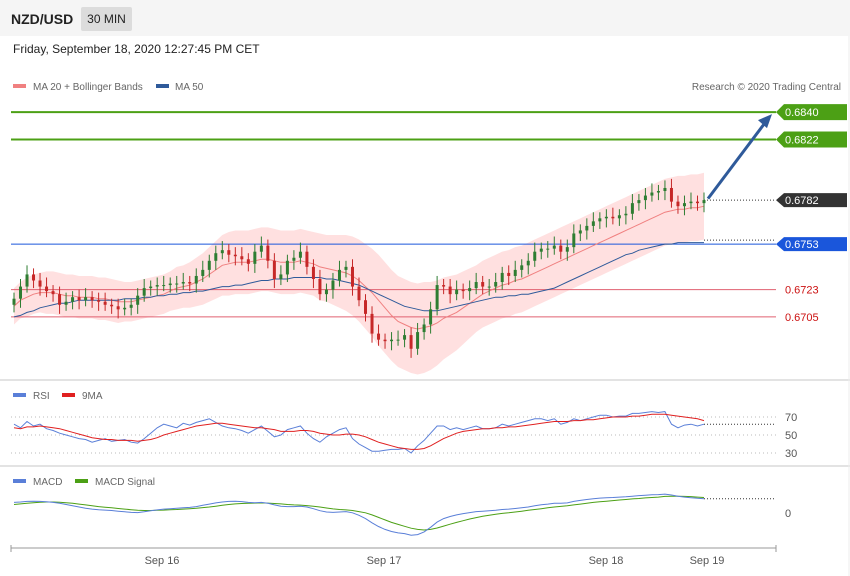 This screenshot has width=850, height=576. I want to click on rsi-legend-swatch, so click(19, 395).